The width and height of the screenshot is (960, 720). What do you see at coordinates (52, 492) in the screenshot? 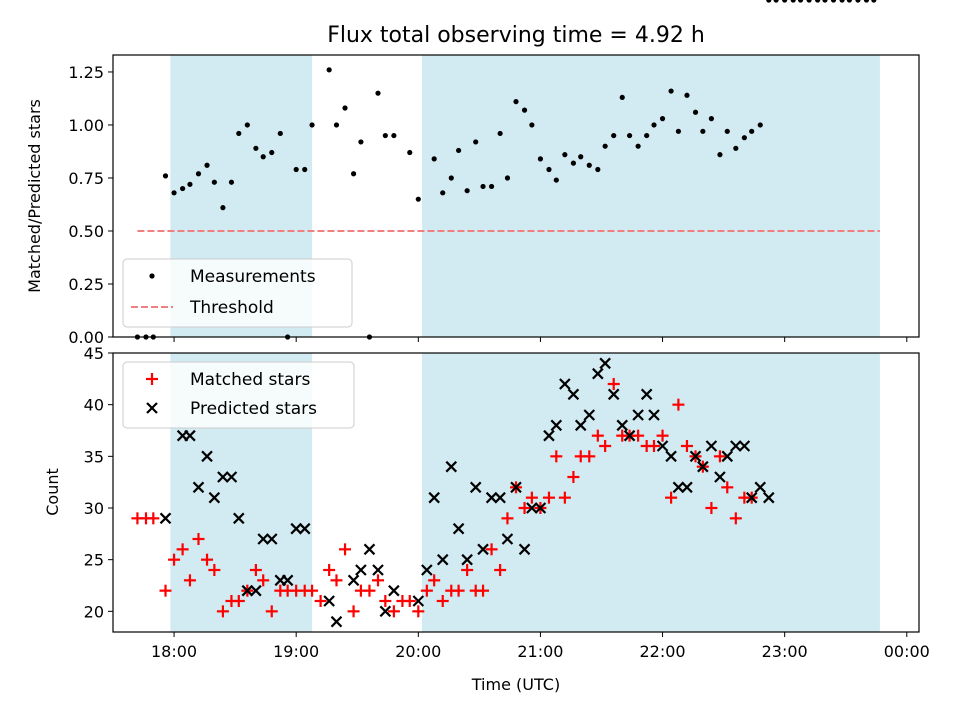
I see `bottom-y-axis-label: Count` at bounding box center [52, 492].